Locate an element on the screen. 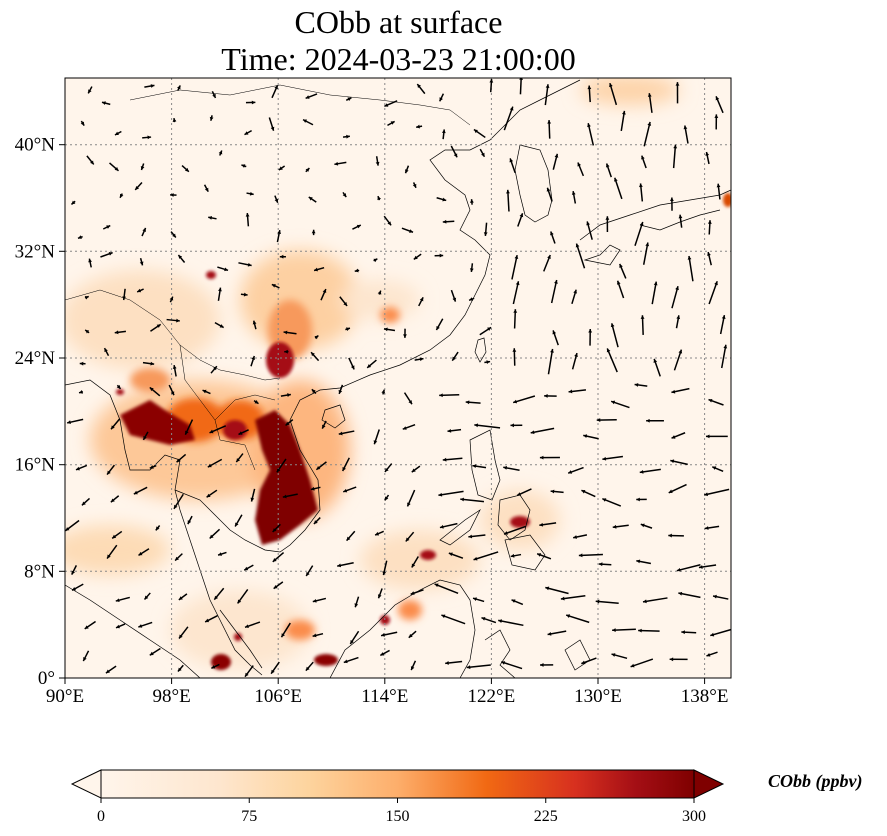  colorbar-tick-label: 75 is located at coordinates (249, 816).